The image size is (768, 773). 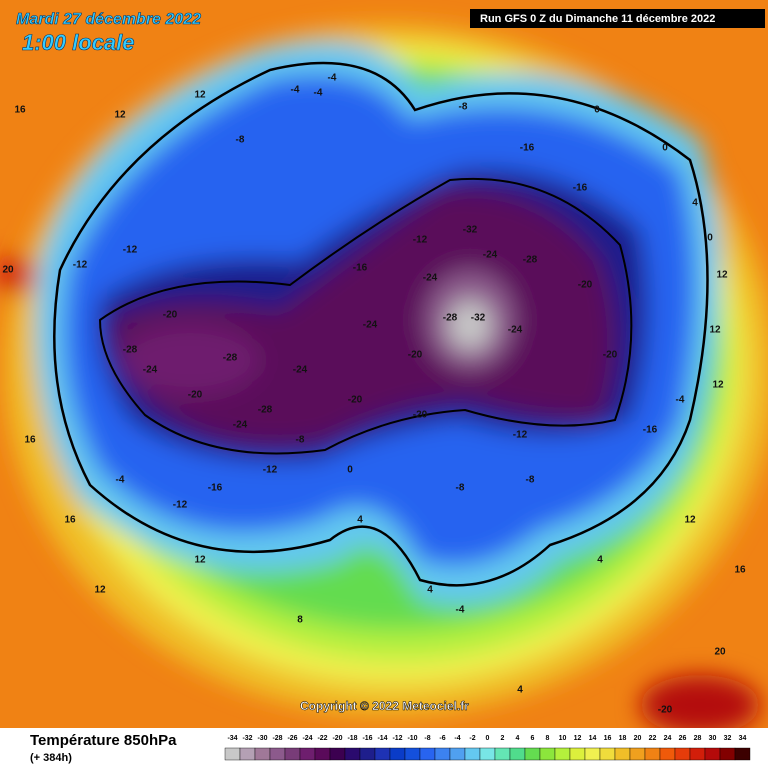 What do you see at coordinates (623, 738) in the screenshot?
I see `legend-tick: 18` at bounding box center [623, 738].